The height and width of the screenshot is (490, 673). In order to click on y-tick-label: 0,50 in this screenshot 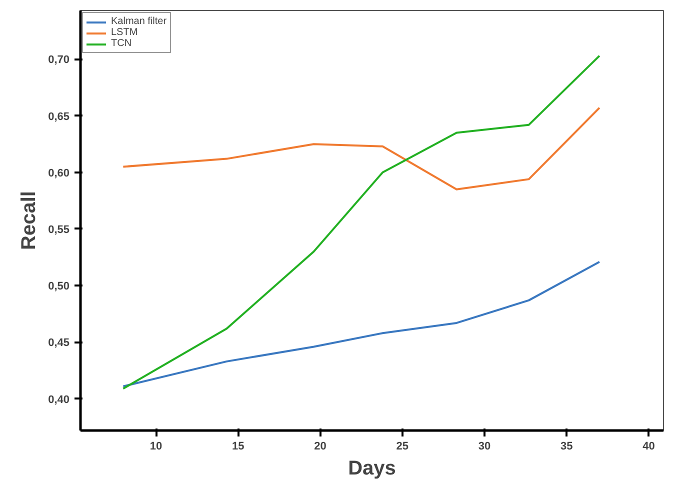, I will do `click(59, 286)`.